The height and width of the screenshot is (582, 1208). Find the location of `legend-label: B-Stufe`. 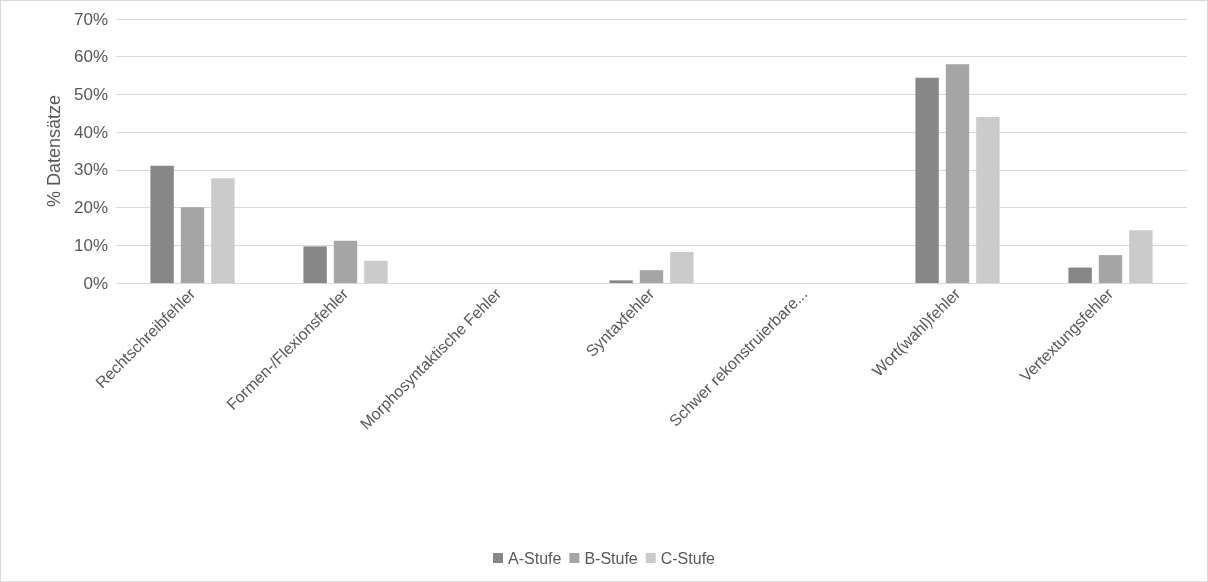

legend-label: B-Stufe is located at coordinates (611, 558).